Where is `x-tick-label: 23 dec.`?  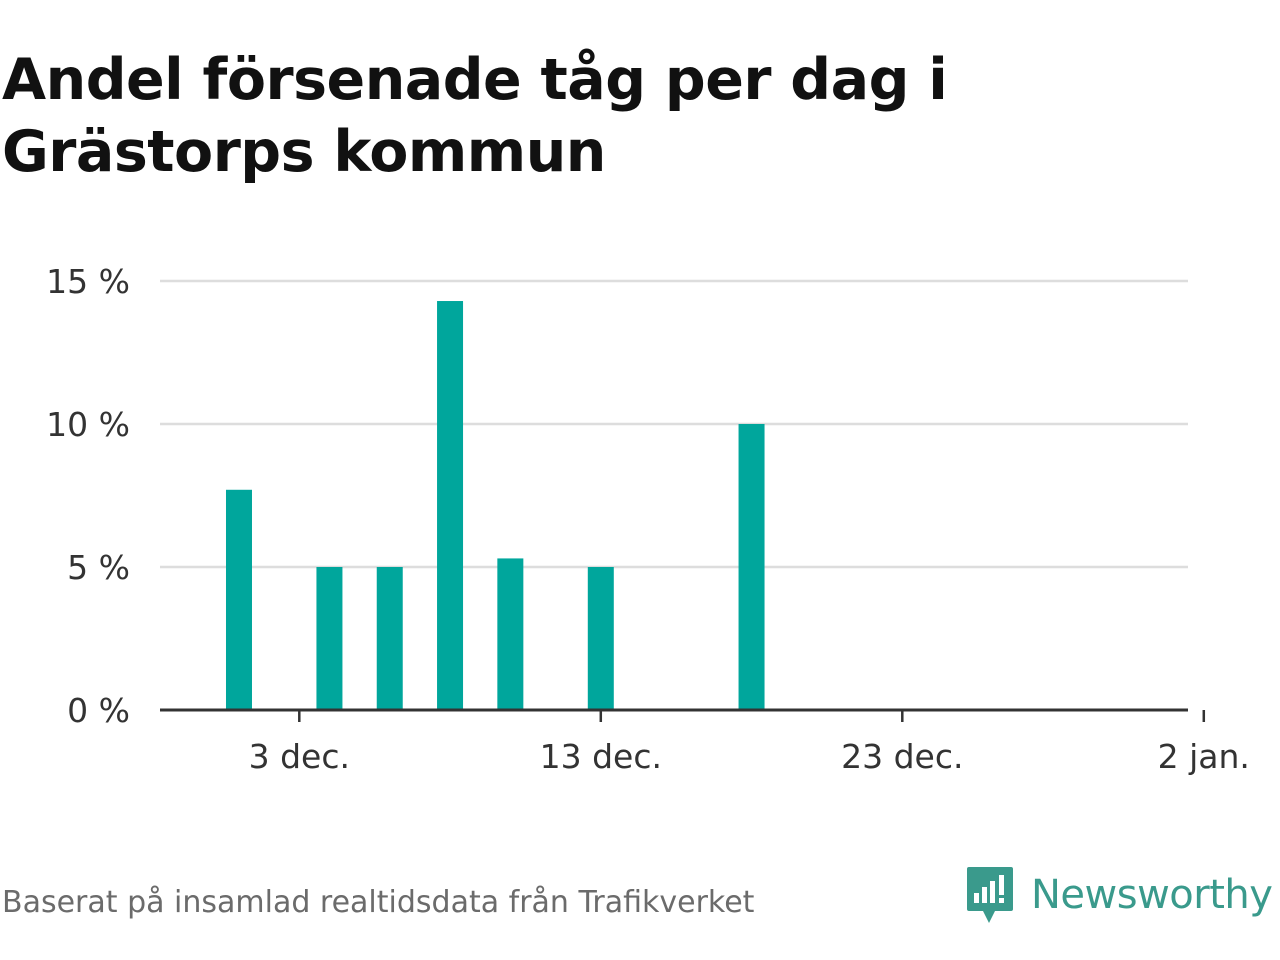 x-tick-label: 23 dec. is located at coordinates (902, 756).